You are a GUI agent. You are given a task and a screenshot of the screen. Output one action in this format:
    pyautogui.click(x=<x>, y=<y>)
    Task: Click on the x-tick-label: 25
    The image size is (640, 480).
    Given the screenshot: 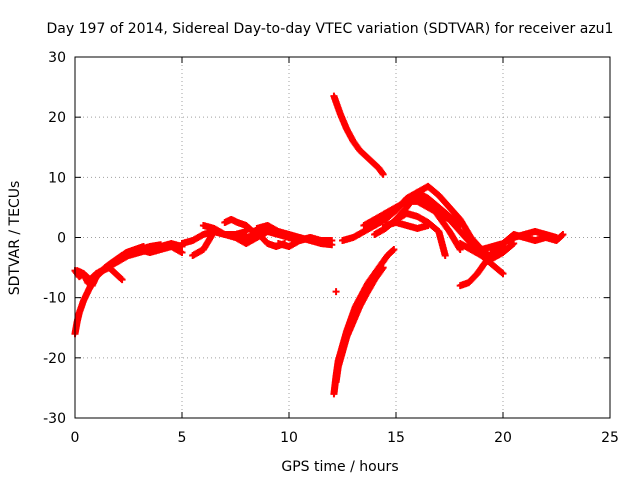 What is the action you would take?
    pyautogui.click(x=610, y=438)
    